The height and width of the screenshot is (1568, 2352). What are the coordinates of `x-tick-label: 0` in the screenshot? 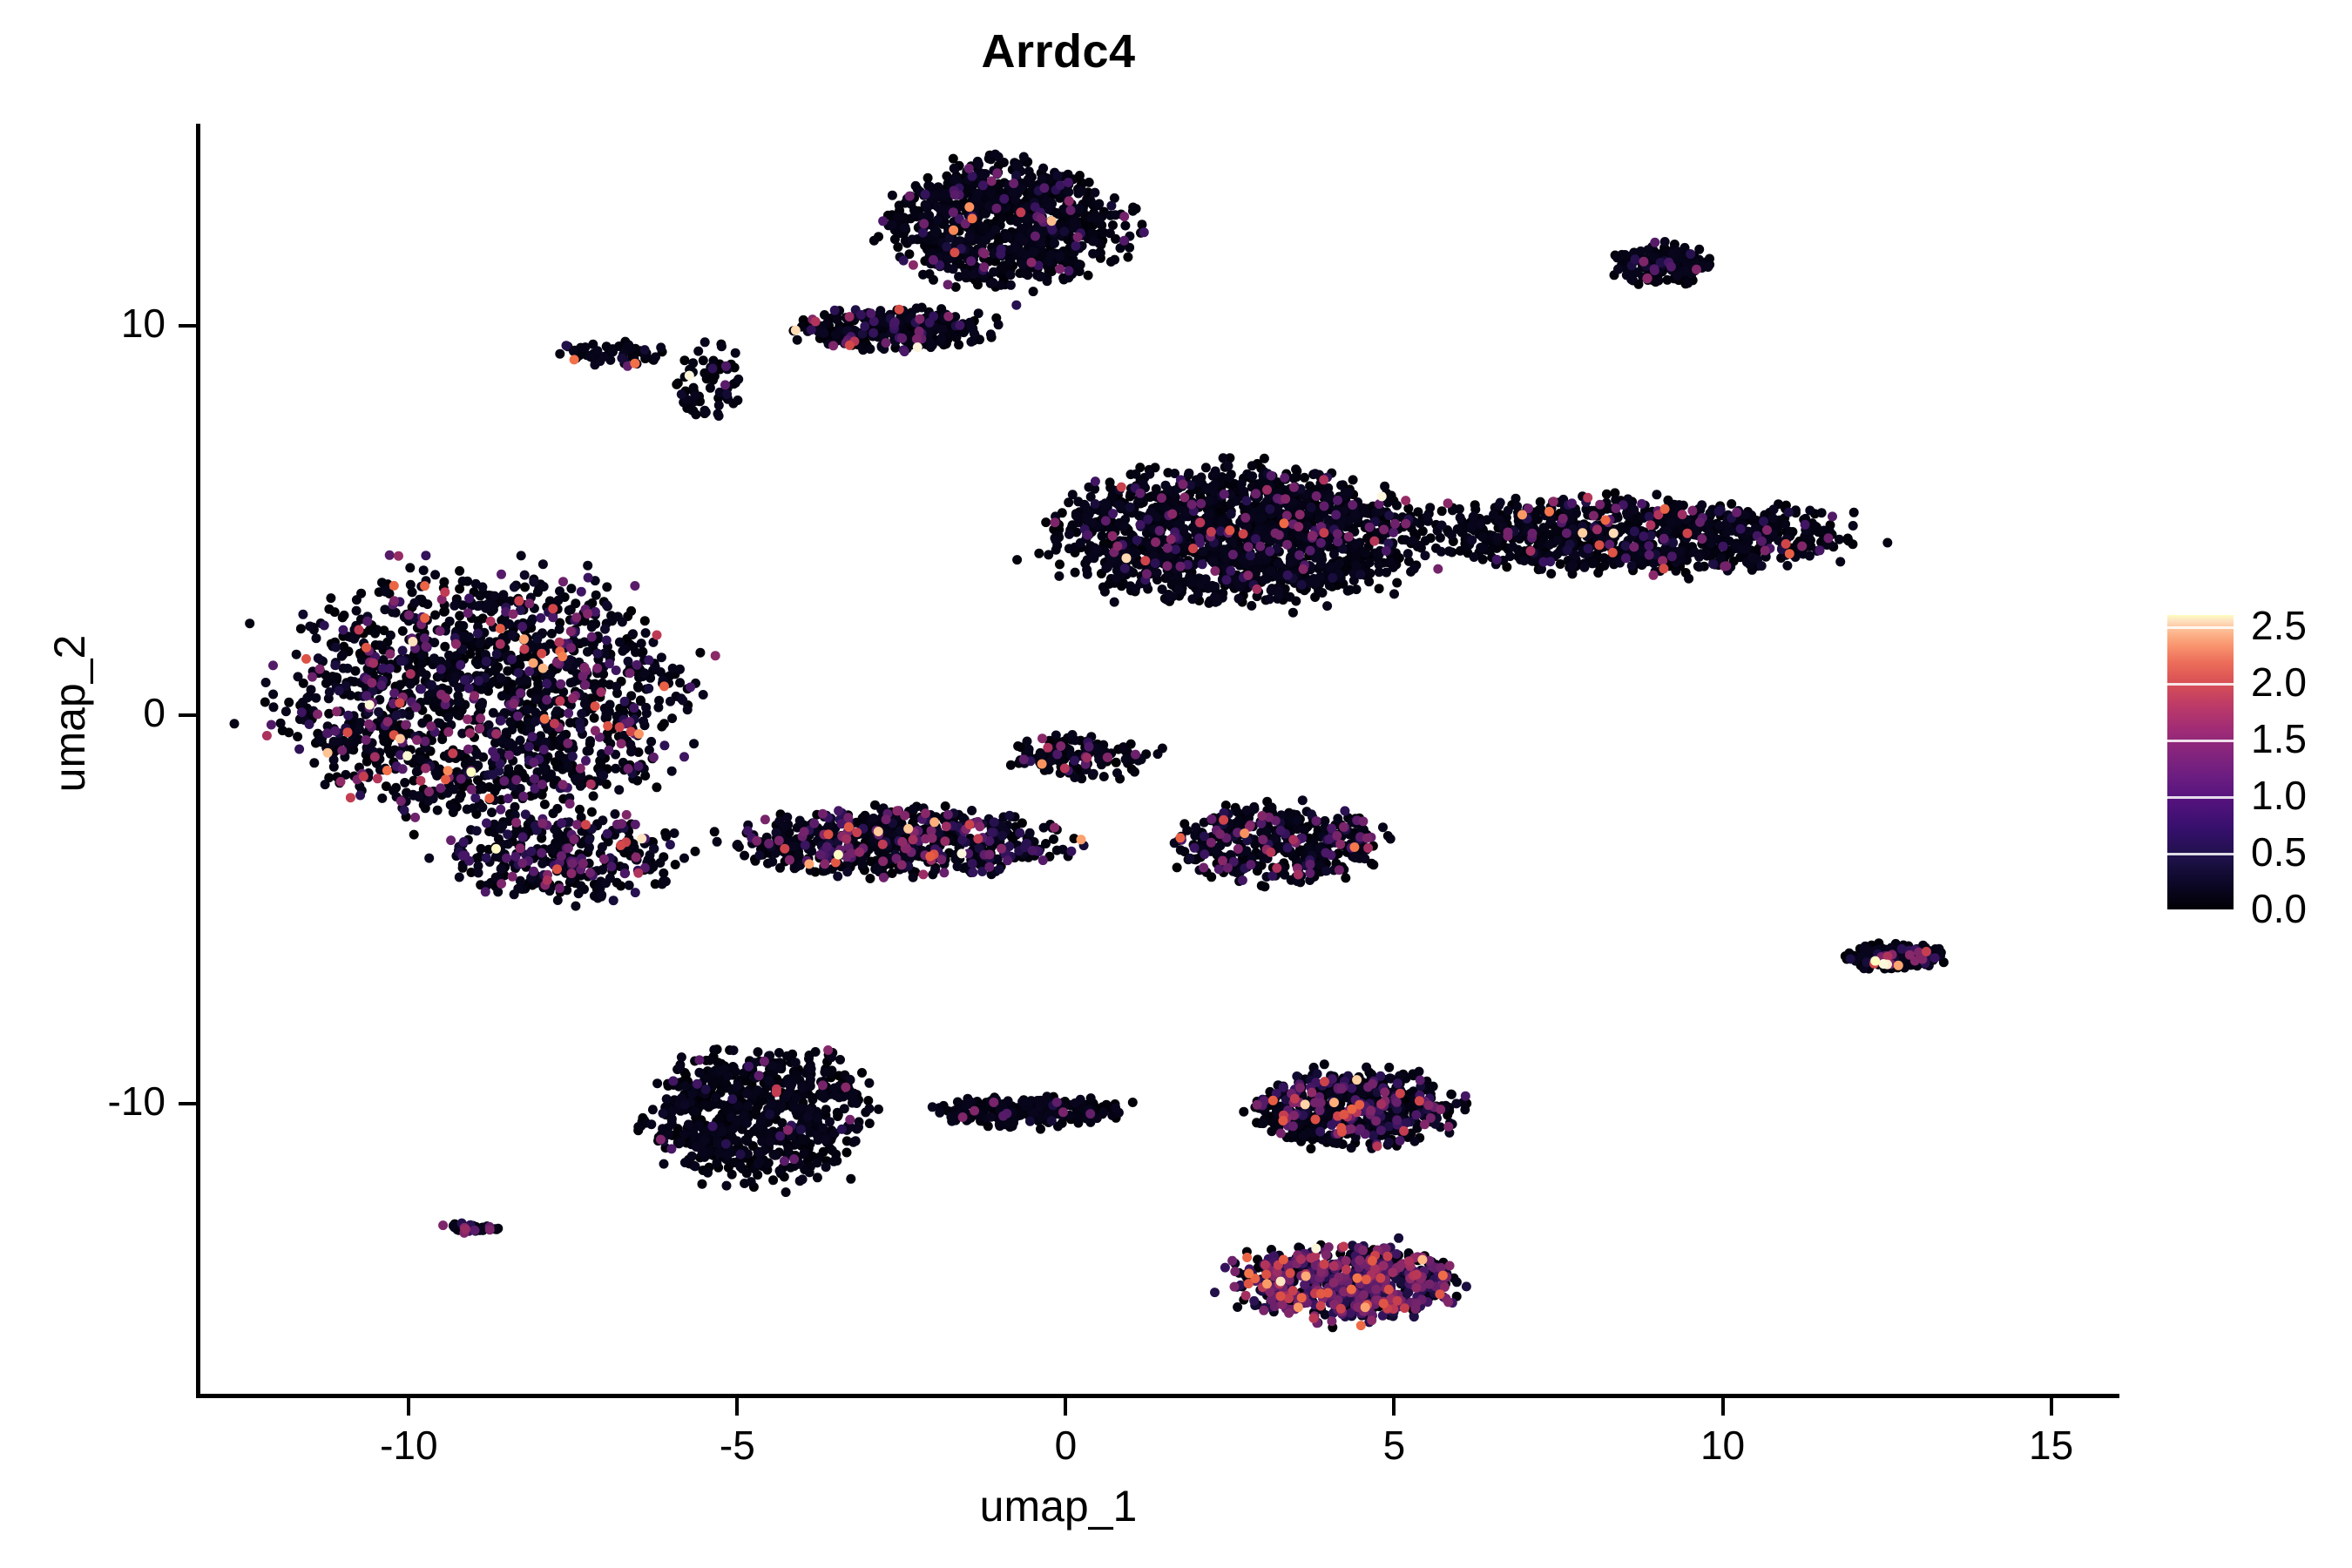 It's located at (1066, 1445).